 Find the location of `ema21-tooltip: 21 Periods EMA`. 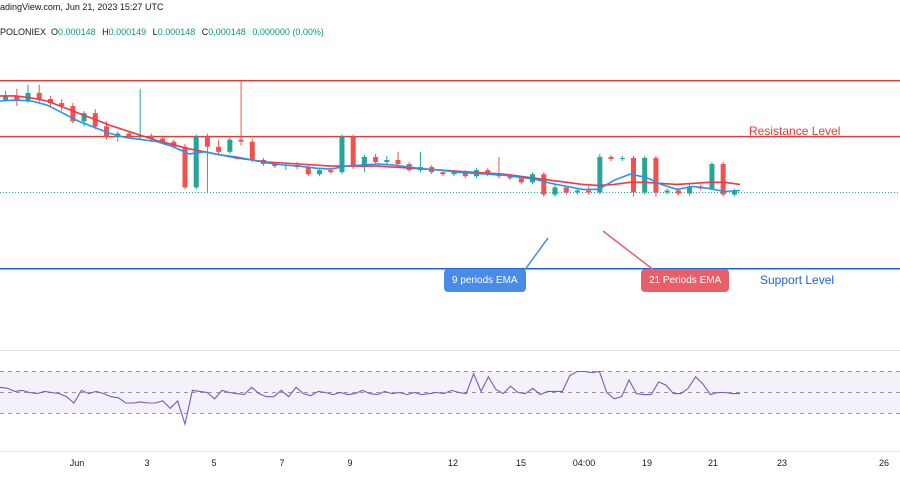

ema21-tooltip: 21 Periods EMA is located at coordinates (685, 280).